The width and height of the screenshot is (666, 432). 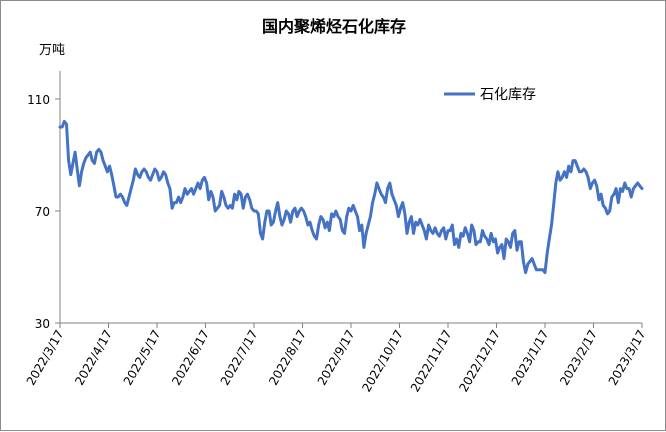 What do you see at coordinates (627, 358) in the screenshot?
I see `x-tick-label: 2023/3/17` at bounding box center [627, 358].